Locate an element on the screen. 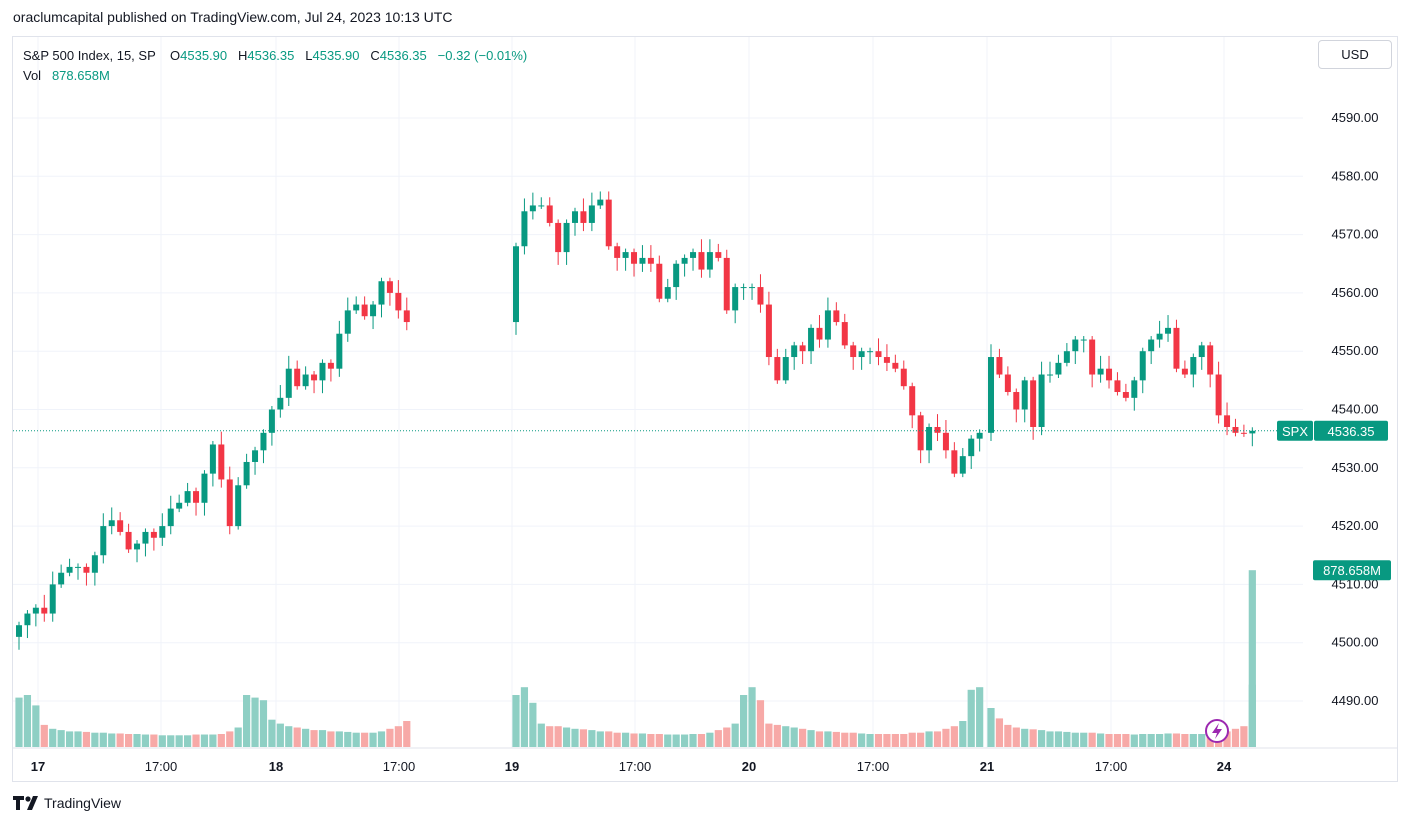 The image size is (1411, 826). footer-brand: TradingView is located at coordinates (67, 803).